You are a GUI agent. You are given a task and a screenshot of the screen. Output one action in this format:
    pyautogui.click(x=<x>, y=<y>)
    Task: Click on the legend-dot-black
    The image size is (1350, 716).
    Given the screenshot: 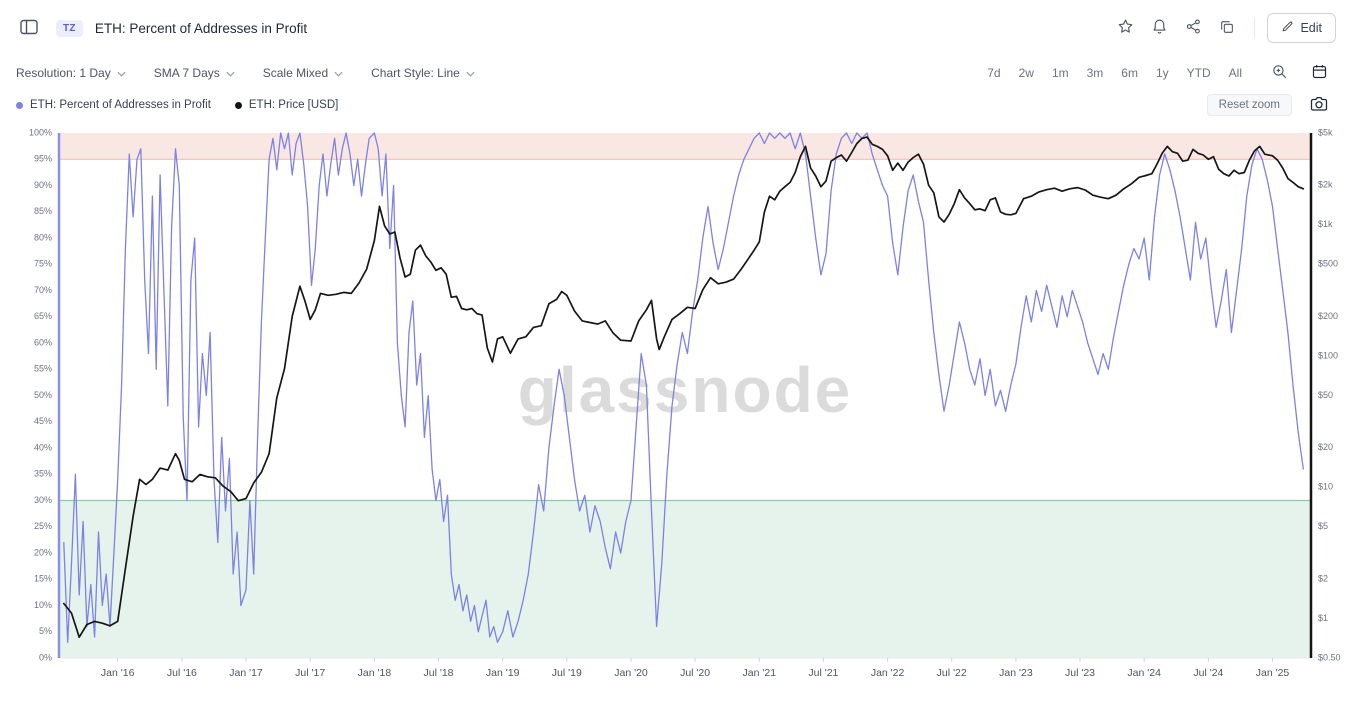 What is the action you would take?
    pyautogui.click(x=238, y=105)
    